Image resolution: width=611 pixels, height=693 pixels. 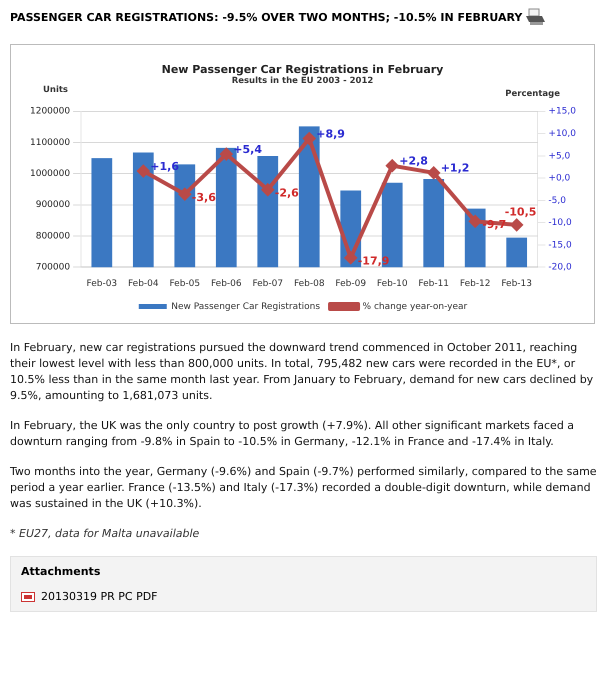 I want to click on text: PASSENGER CAR REGISTRATIONS: -9.5% OVER TWO MONTHS; -10.5% IN FEBRUARY, so click(x=266, y=17).